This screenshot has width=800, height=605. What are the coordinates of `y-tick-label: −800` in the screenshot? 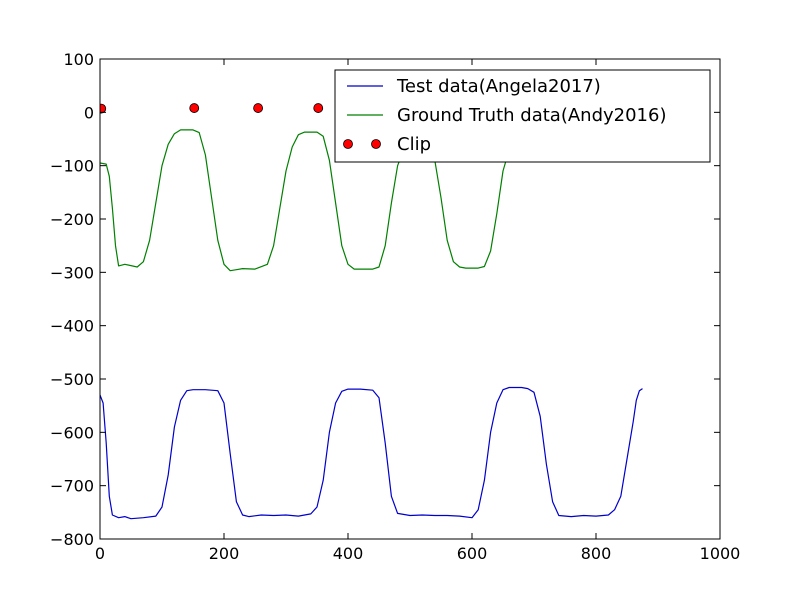 It's located at (72, 539).